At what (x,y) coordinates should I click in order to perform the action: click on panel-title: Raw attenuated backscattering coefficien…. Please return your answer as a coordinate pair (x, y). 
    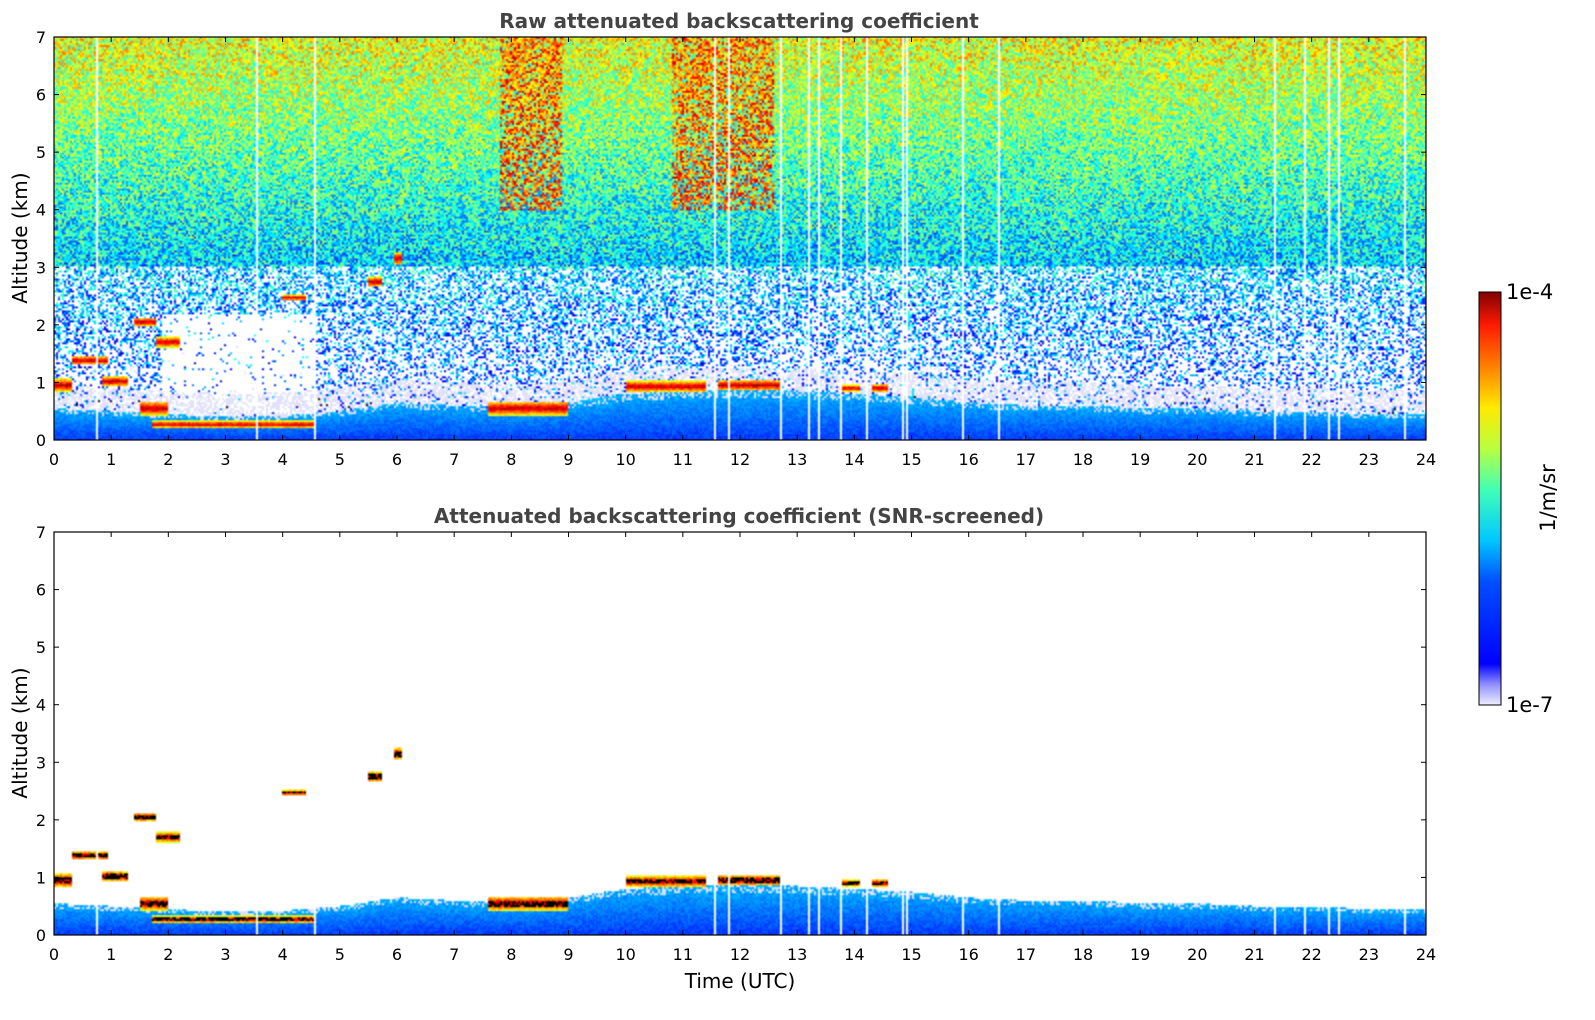
    Looking at the image, I should click on (739, 21).